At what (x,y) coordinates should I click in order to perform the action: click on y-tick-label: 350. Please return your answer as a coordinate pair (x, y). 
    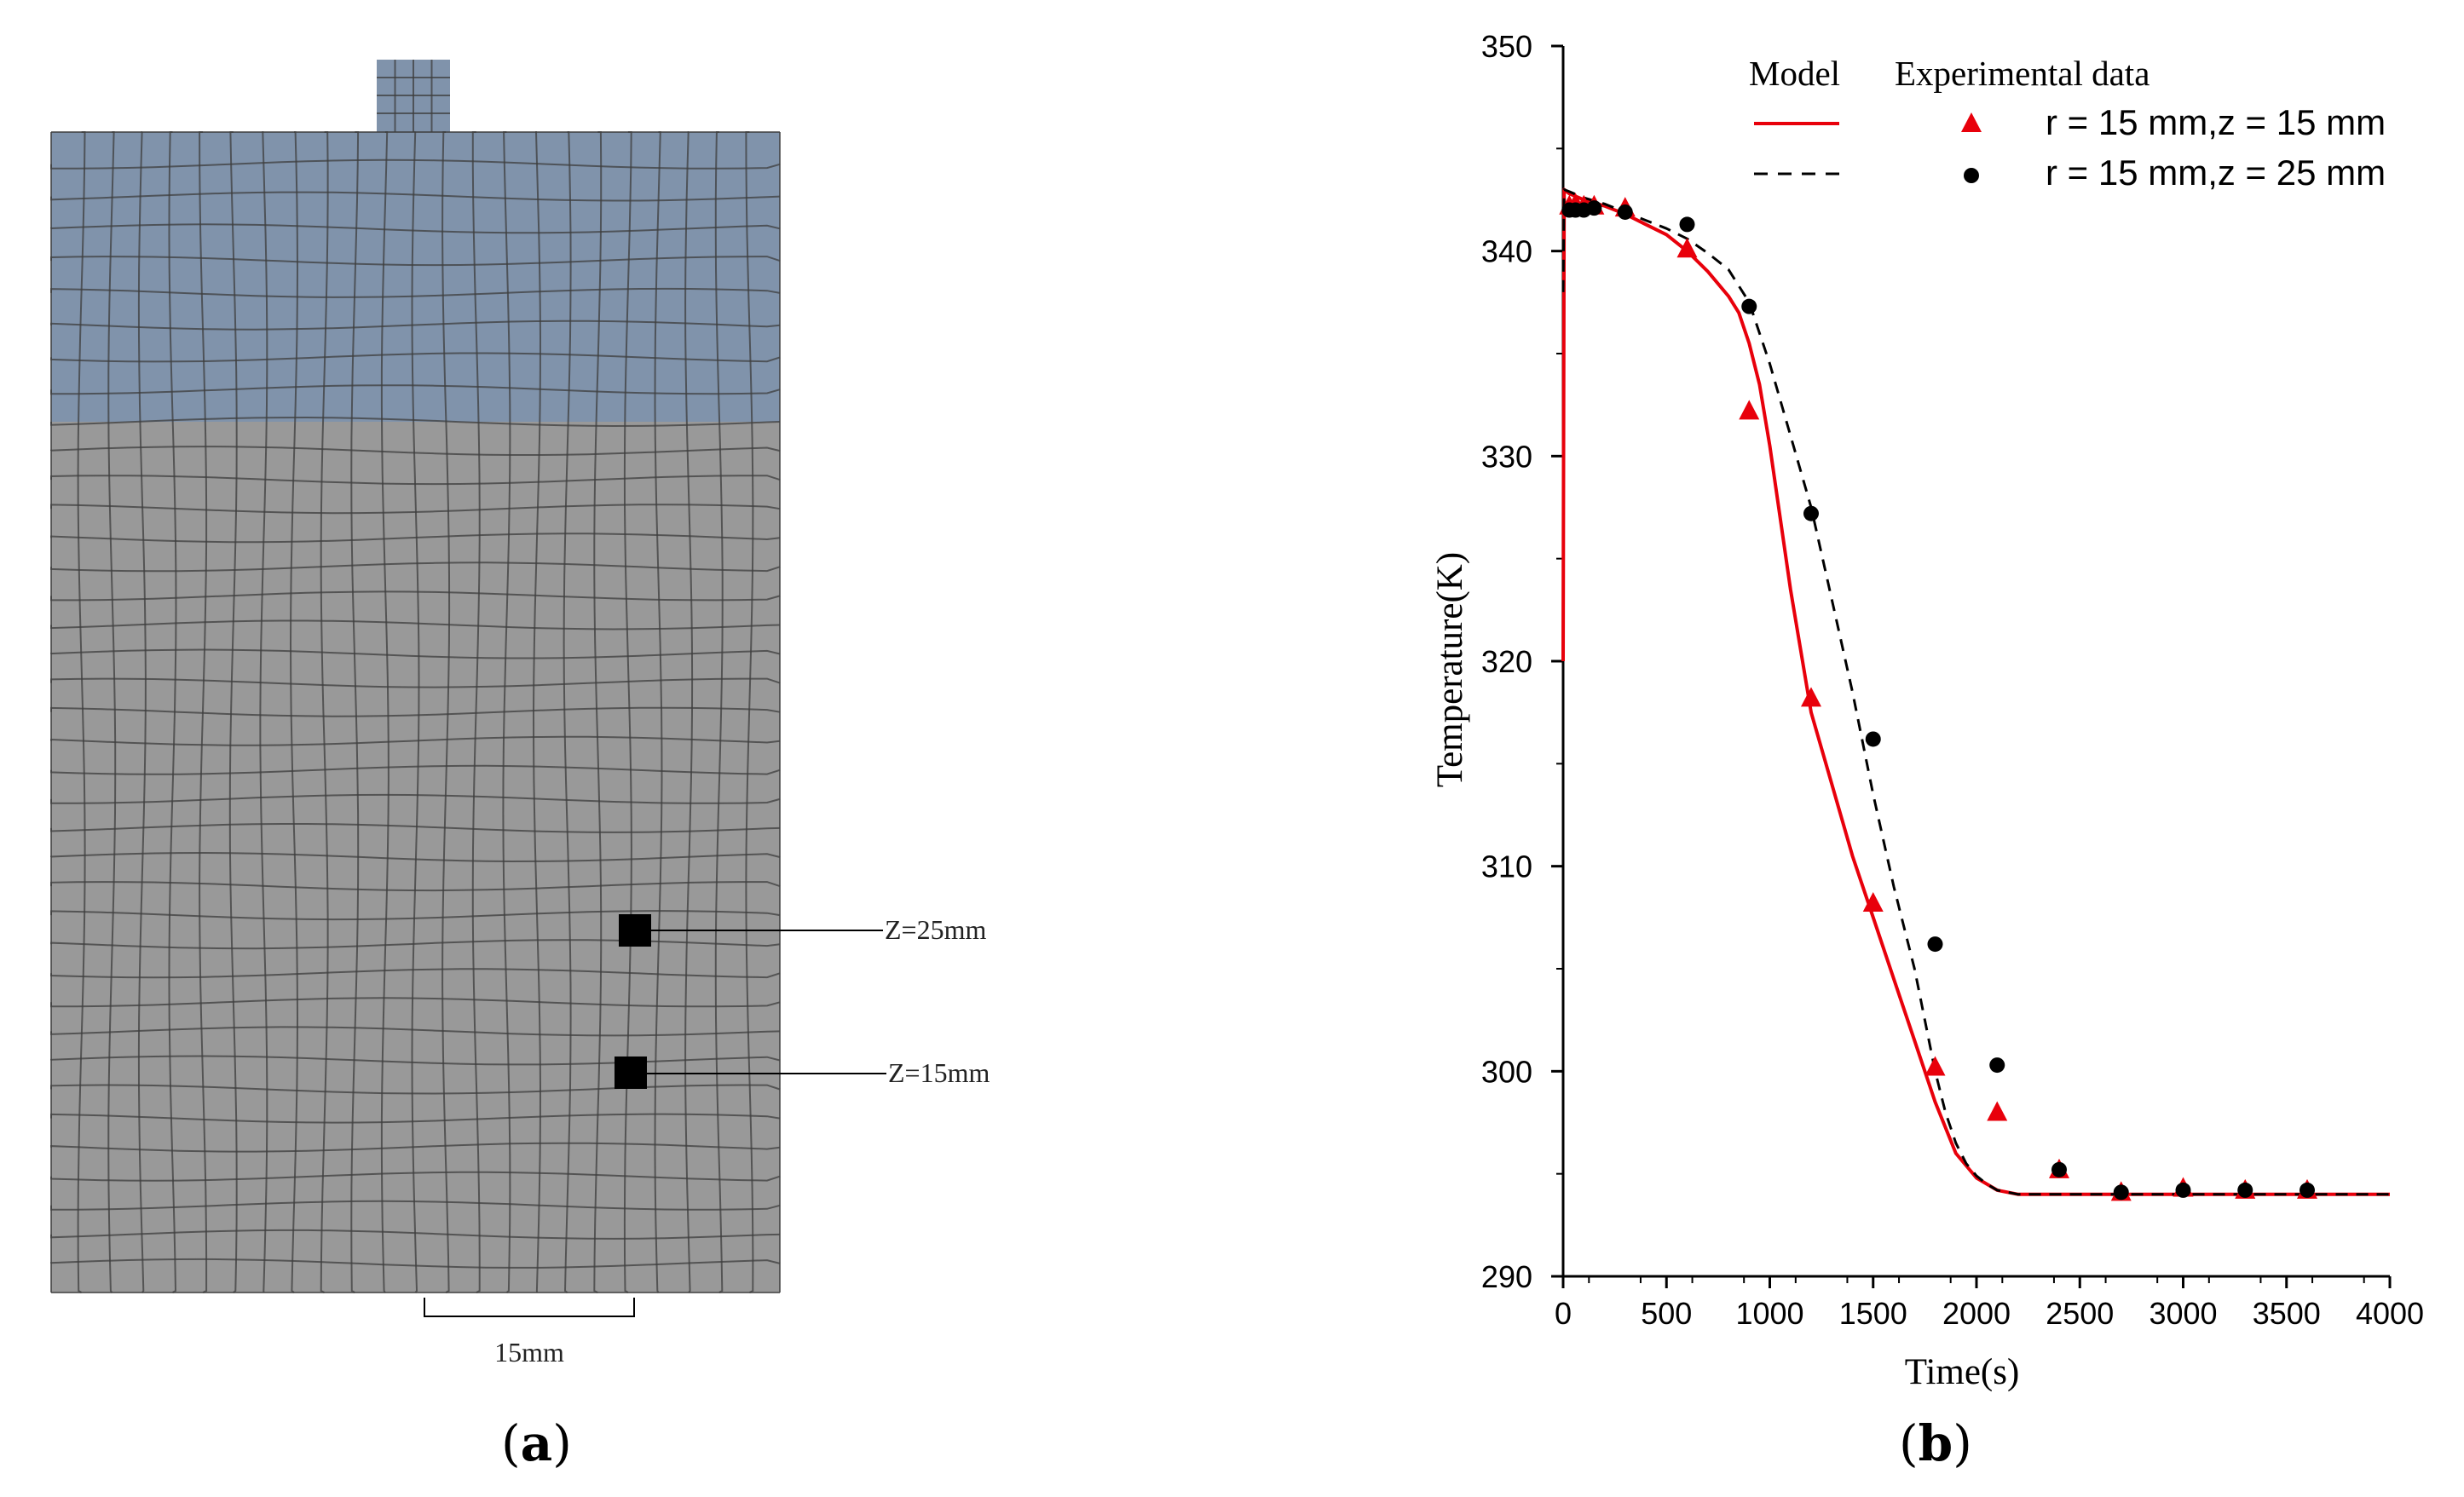
    Looking at the image, I should click on (1506, 46).